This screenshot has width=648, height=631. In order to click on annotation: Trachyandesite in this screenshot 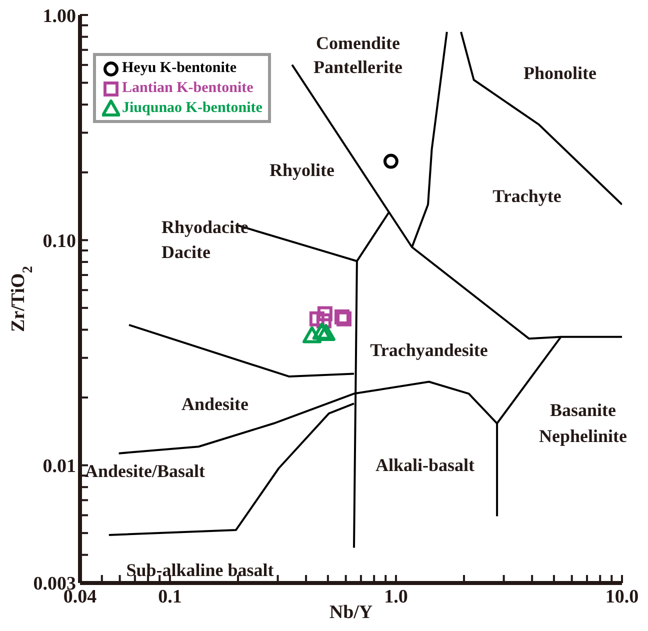, I will do `click(429, 350)`.